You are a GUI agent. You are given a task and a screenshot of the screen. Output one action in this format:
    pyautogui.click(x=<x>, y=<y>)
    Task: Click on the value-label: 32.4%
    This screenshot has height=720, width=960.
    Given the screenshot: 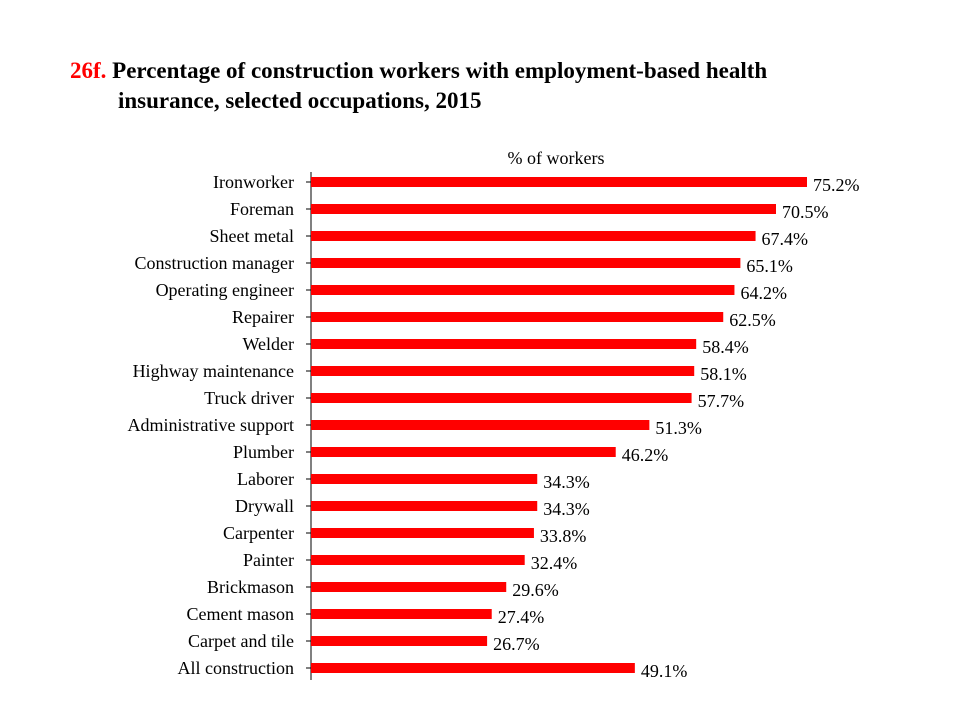 What is the action you would take?
    pyautogui.click(x=554, y=563)
    